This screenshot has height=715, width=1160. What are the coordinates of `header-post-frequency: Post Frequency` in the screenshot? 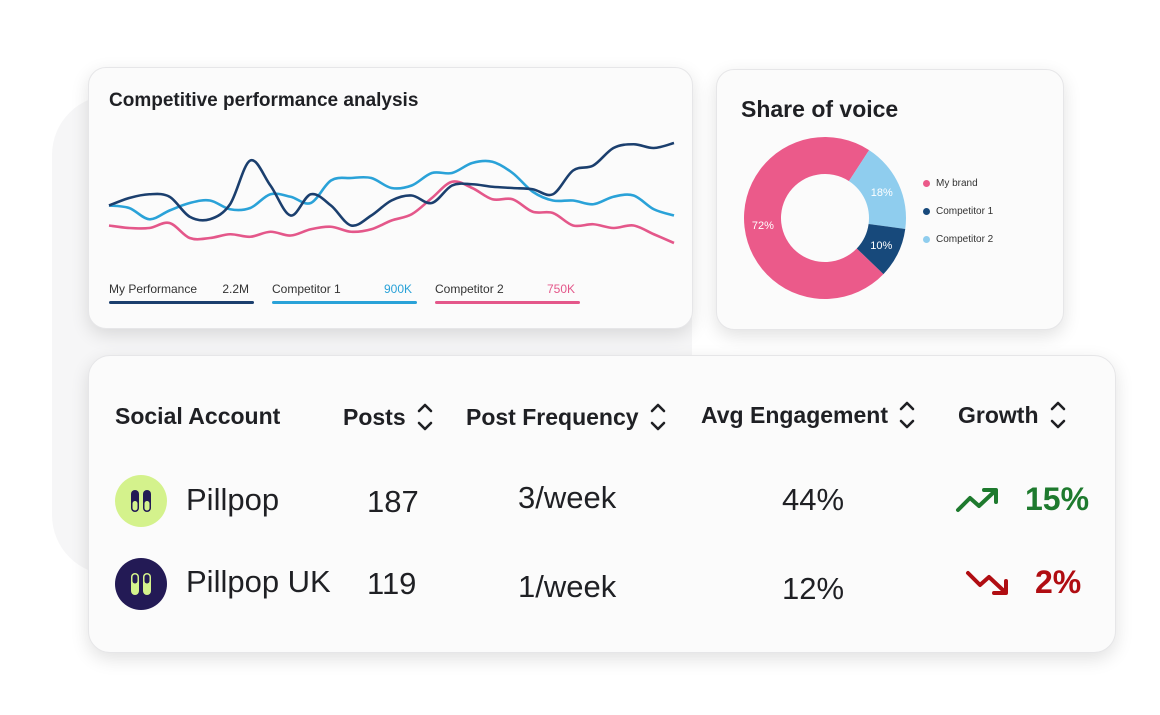 It's located at (566, 417).